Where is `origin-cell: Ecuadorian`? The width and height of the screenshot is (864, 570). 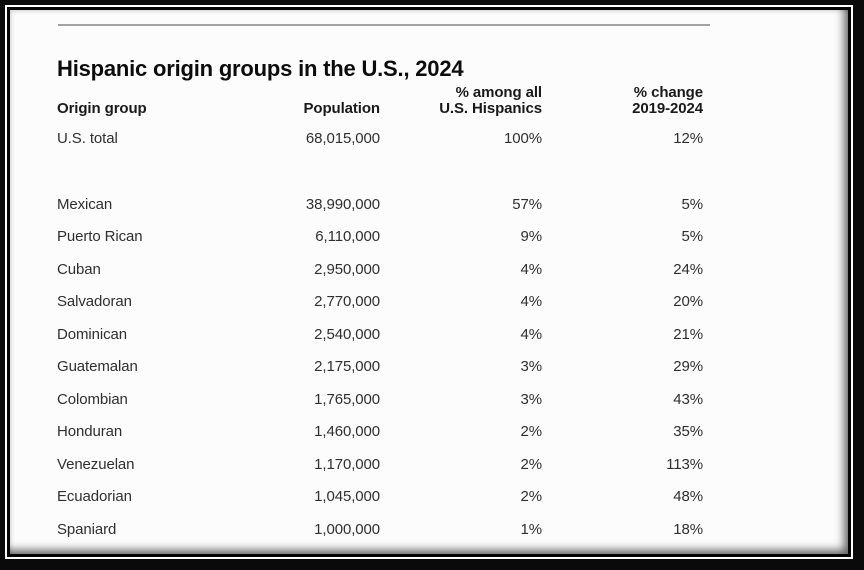 origin-cell: Ecuadorian is located at coordinates (94, 497).